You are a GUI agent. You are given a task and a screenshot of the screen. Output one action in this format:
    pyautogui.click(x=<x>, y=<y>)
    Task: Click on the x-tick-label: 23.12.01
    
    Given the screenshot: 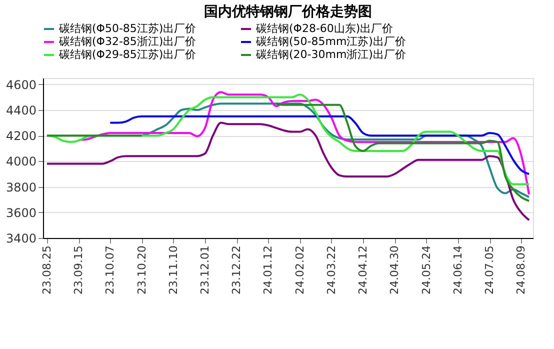 What is the action you would take?
    pyautogui.click(x=205, y=270)
    